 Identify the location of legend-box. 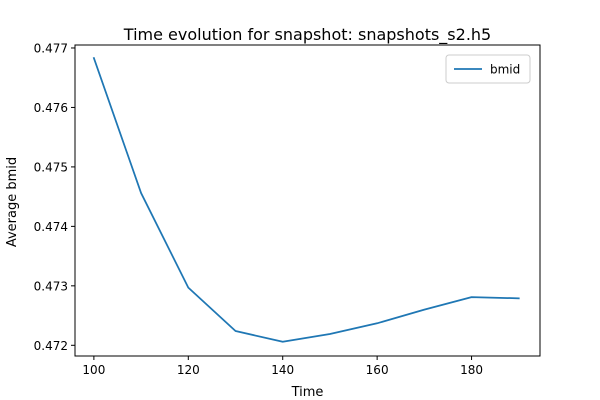
(488, 69).